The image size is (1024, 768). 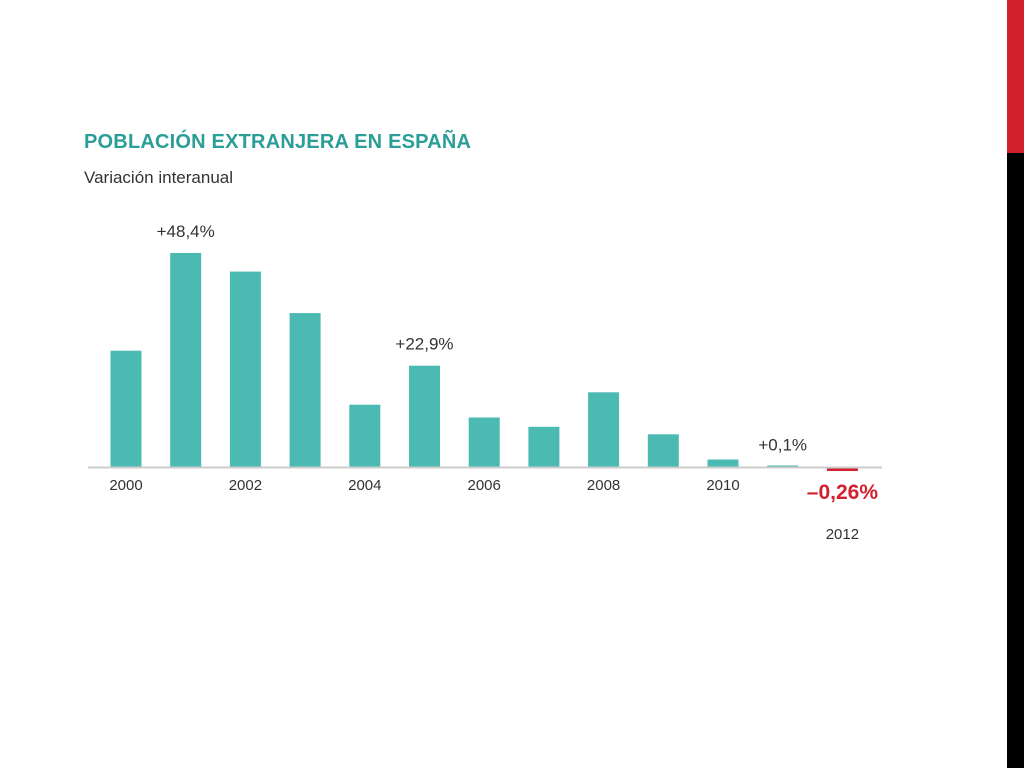 I want to click on bar-2008, so click(x=604, y=429).